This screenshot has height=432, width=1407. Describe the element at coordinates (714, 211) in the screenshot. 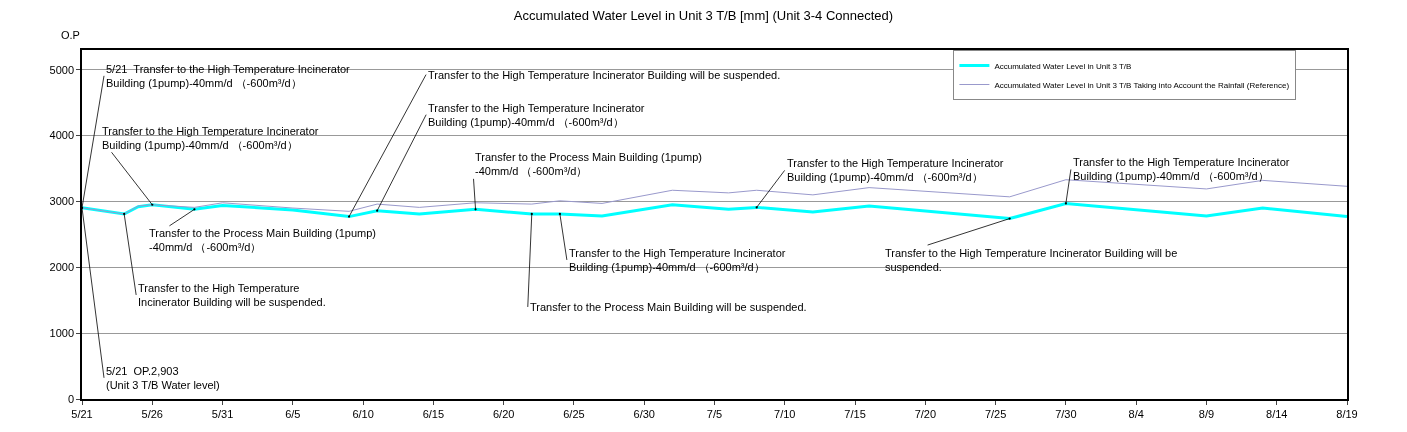

I see `line-series` at that location.